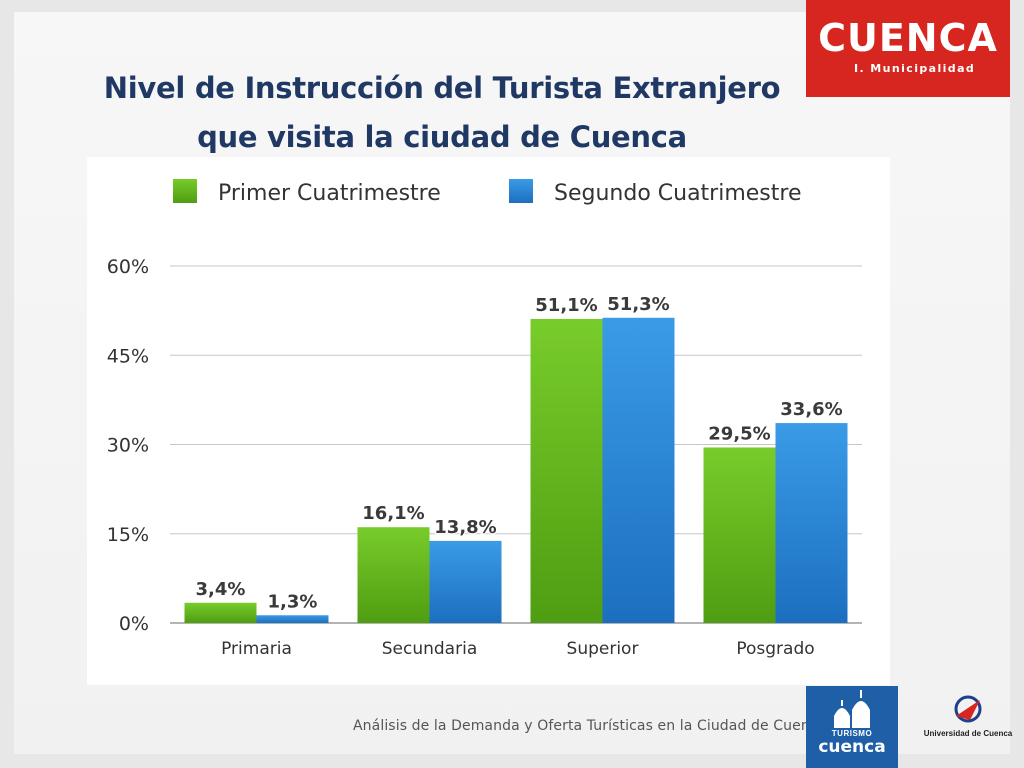 The height and width of the screenshot is (768, 1024). I want to click on cuenca-logo-subtitle: I. Municipalidad, so click(915, 68).